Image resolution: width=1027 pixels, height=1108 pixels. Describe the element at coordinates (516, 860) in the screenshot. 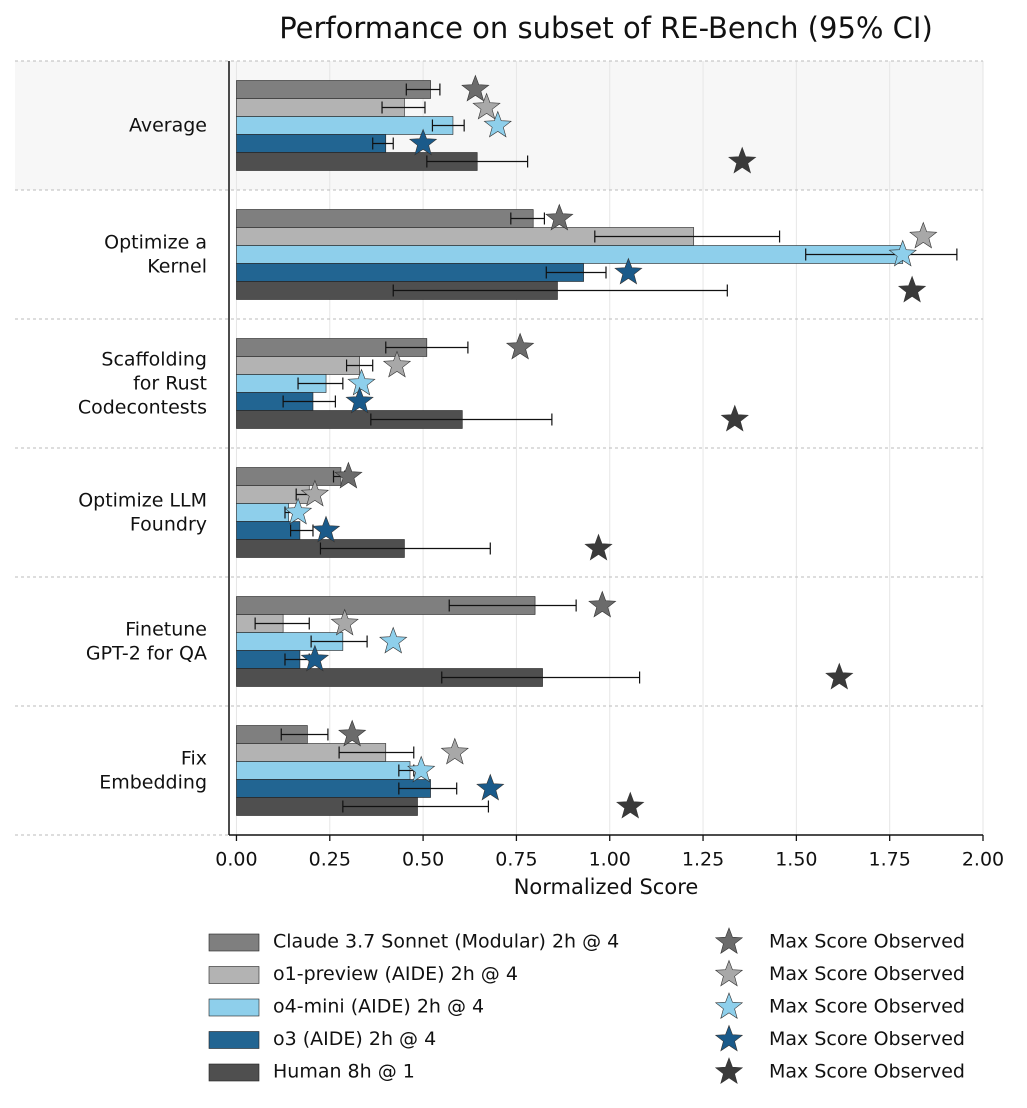

I see `x-tick-label: 0.75` at that location.